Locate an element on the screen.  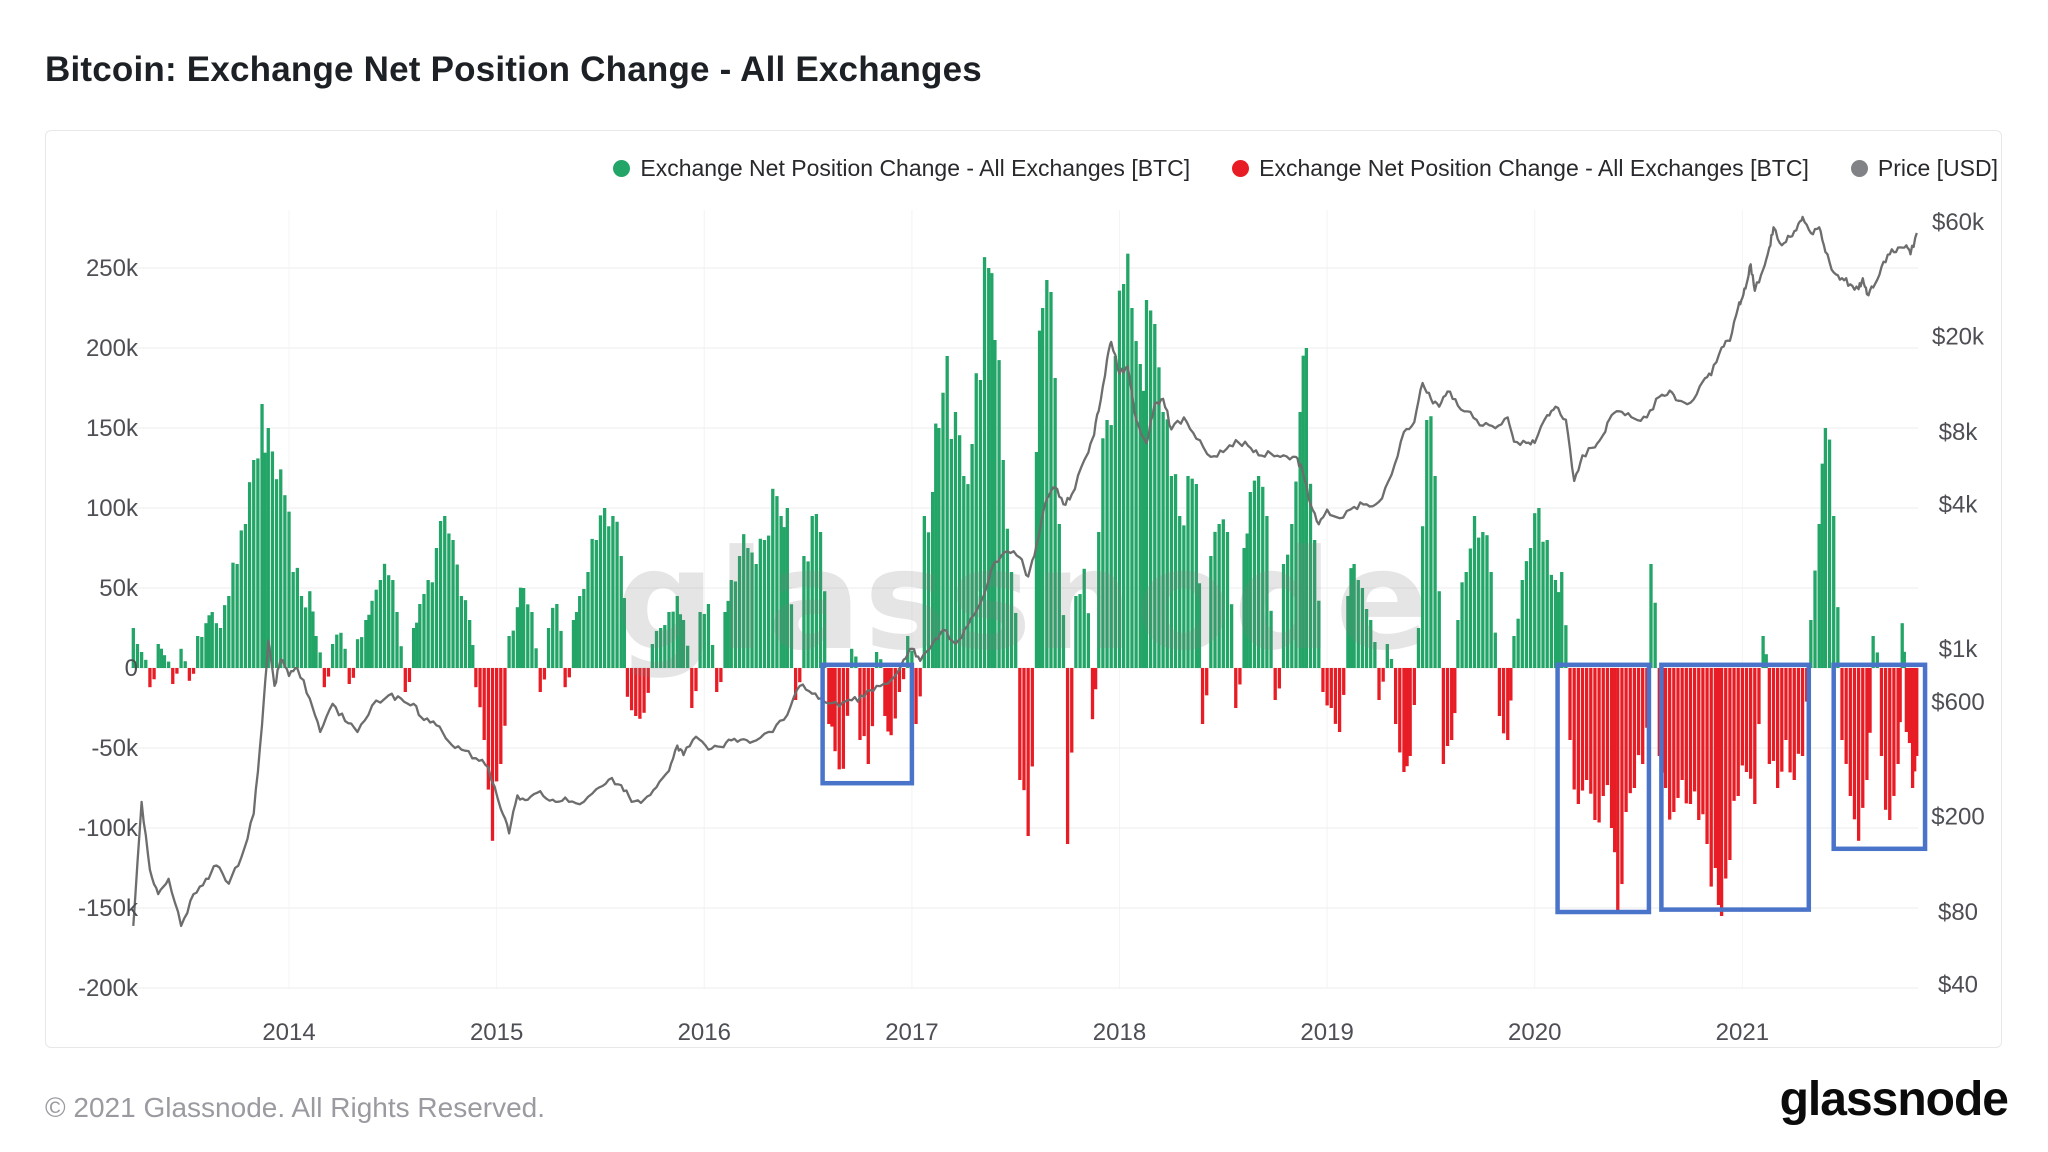
x-axis-tick: 2018 is located at coordinates (1119, 1032).